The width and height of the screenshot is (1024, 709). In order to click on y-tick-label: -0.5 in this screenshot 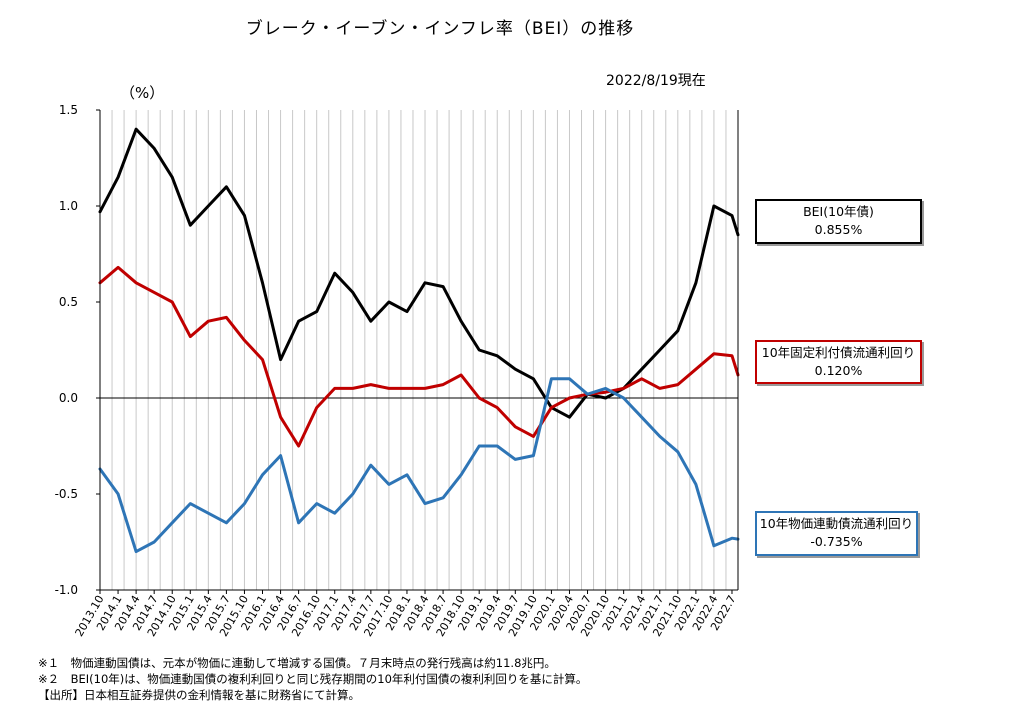, I will do `click(66, 494)`.